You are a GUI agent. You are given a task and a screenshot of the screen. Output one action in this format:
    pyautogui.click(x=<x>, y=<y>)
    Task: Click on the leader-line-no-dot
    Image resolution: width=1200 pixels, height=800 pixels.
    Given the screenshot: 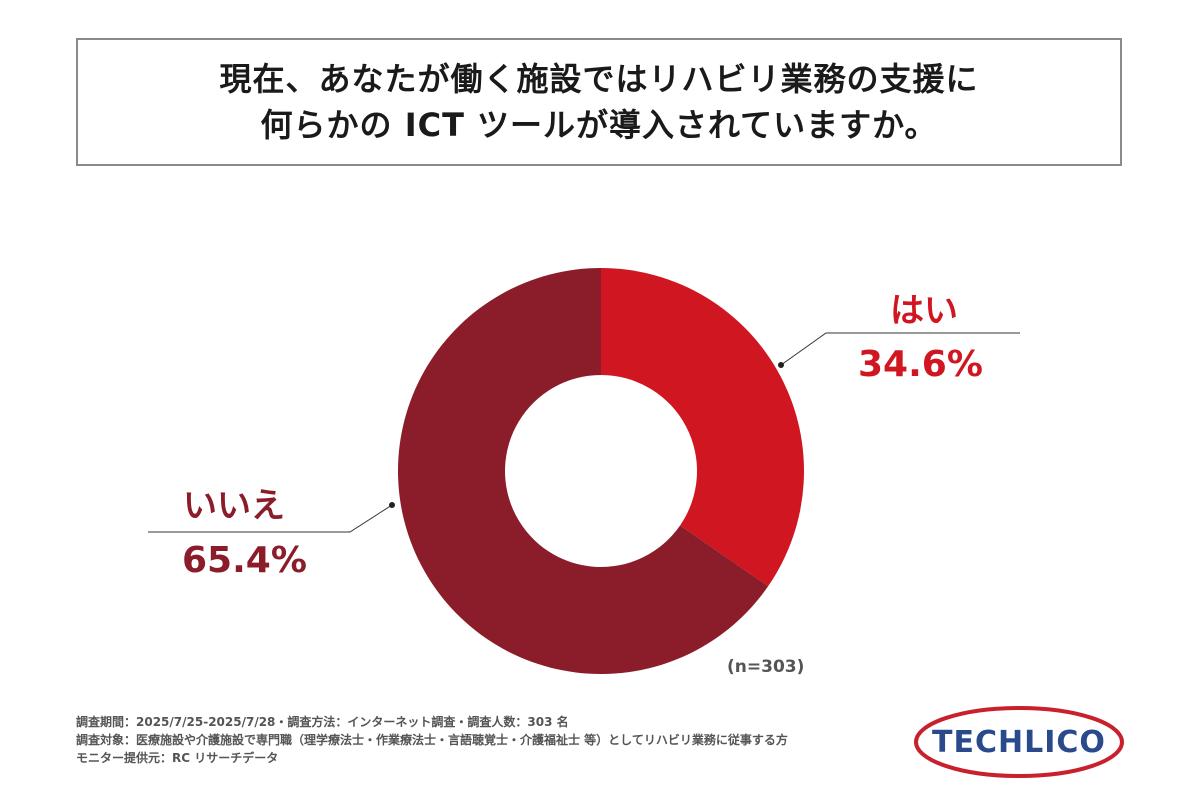 What is the action you would take?
    pyautogui.click(x=392, y=505)
    